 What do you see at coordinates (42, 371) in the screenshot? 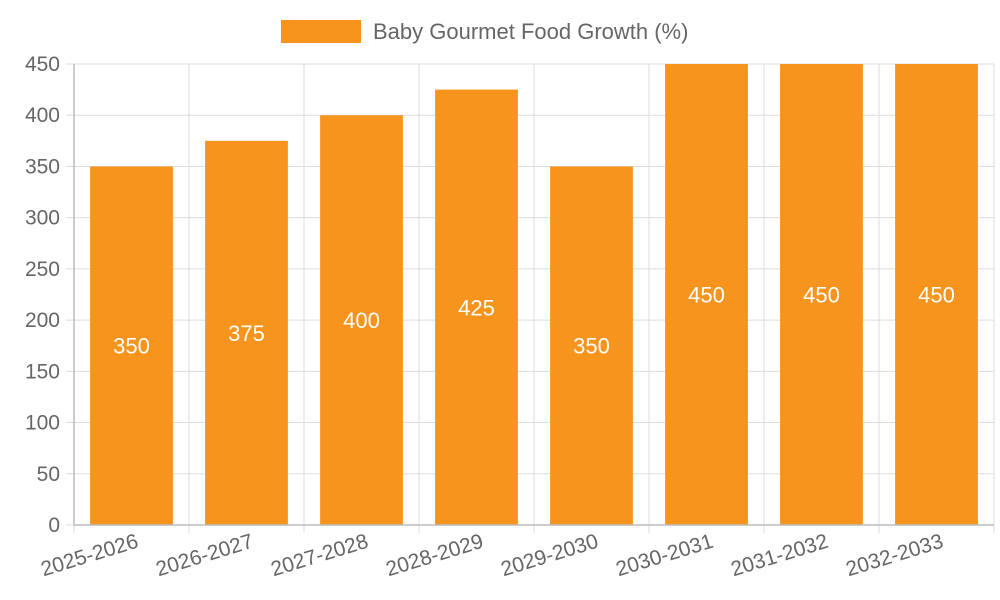
I see `y-tick-label: 150` at bounding box center [42, 371].